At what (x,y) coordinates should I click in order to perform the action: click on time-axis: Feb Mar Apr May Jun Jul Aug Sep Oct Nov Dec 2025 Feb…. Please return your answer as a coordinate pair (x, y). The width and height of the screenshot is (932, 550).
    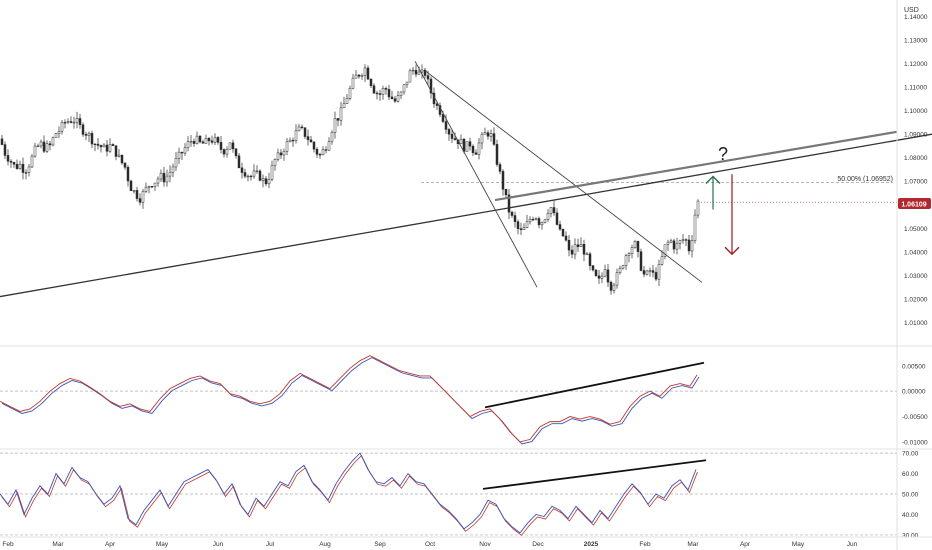
    Looking at the image, I should click on (429, 544).